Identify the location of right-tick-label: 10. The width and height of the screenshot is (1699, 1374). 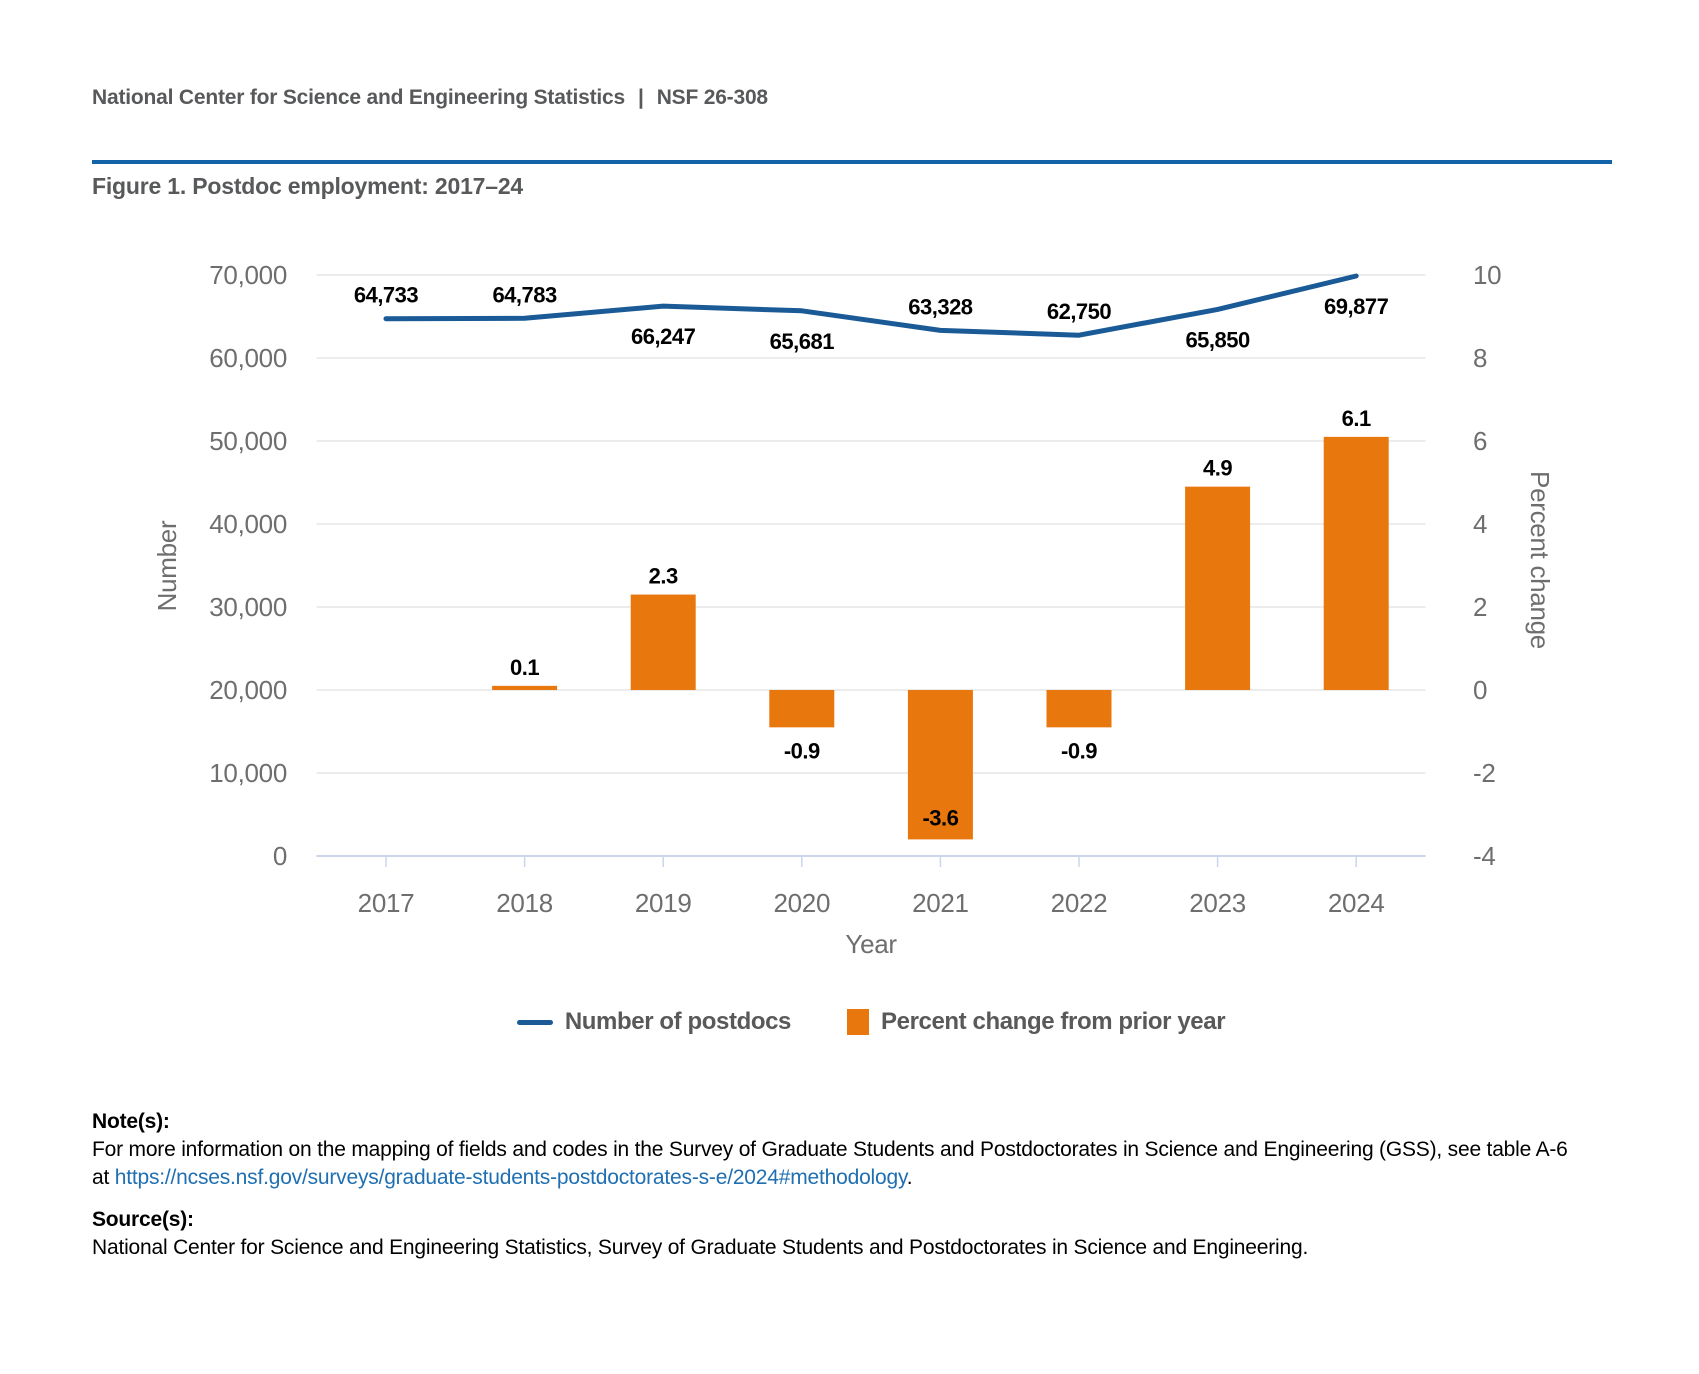
(1487, 275).